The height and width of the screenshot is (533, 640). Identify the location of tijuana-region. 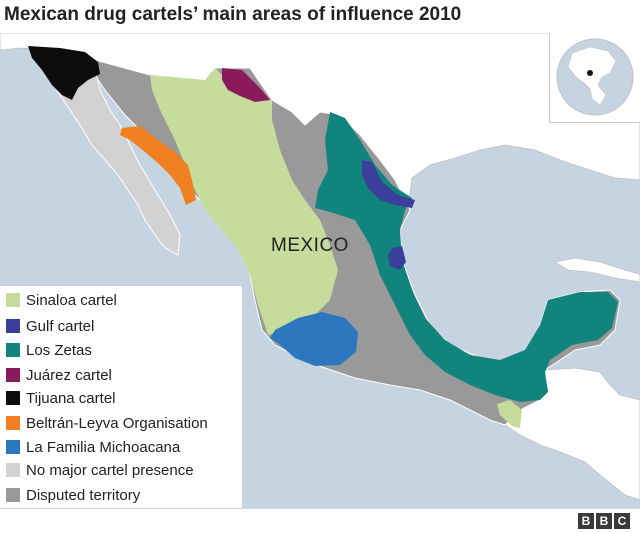
(64, 73).